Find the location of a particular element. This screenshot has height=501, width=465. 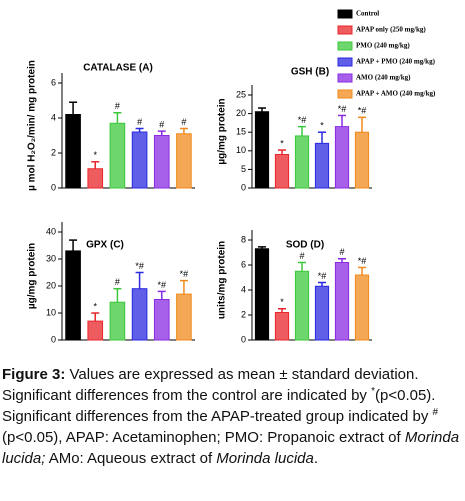

chart-title: SOD (D) is located at coordinates (305, 245).